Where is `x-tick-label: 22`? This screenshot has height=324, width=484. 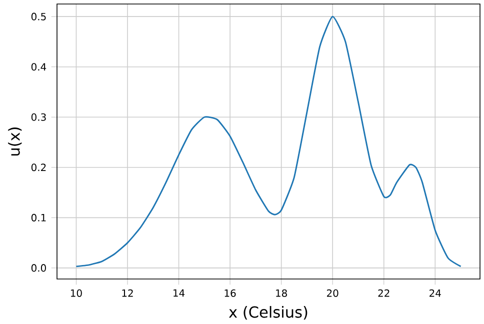
x-tick-label: 22 is located at coordinates (384, 293).